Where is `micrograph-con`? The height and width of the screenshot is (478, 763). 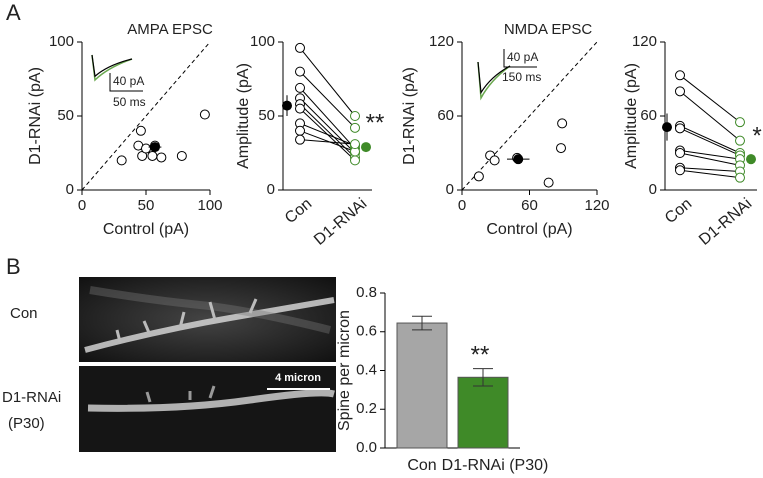 micrograph-con is located at coordinates (207, 319).